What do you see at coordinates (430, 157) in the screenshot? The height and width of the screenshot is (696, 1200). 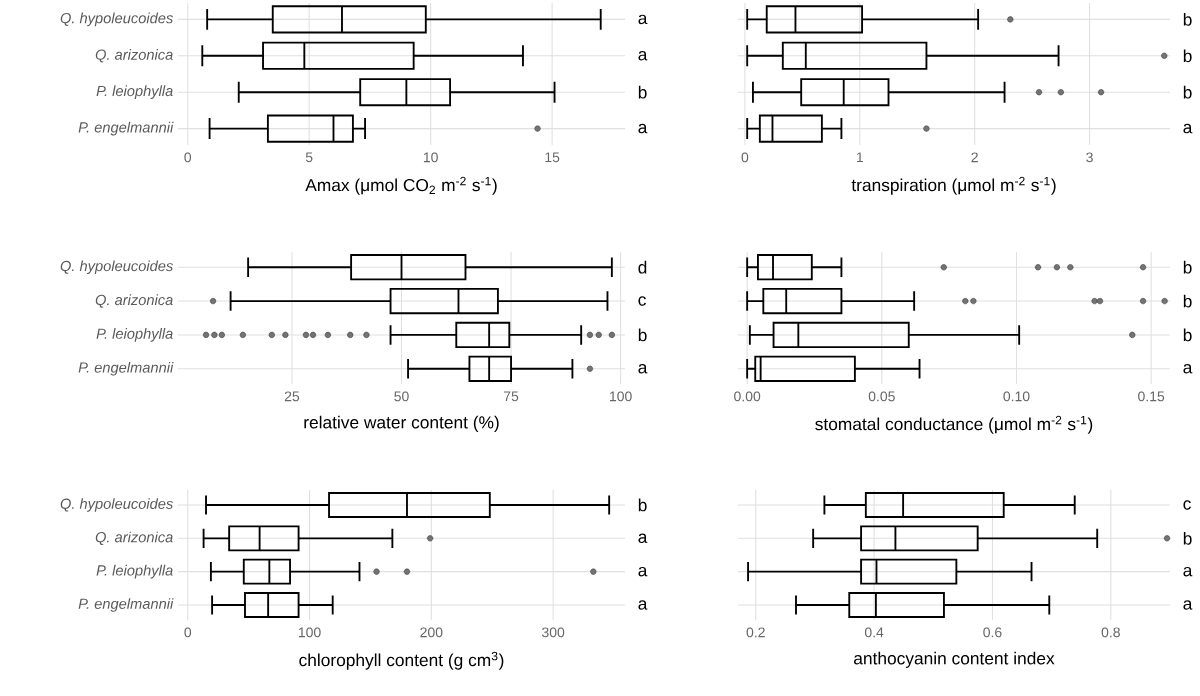 I see `x-tick-label: 10` at bounding box center [430, 157].